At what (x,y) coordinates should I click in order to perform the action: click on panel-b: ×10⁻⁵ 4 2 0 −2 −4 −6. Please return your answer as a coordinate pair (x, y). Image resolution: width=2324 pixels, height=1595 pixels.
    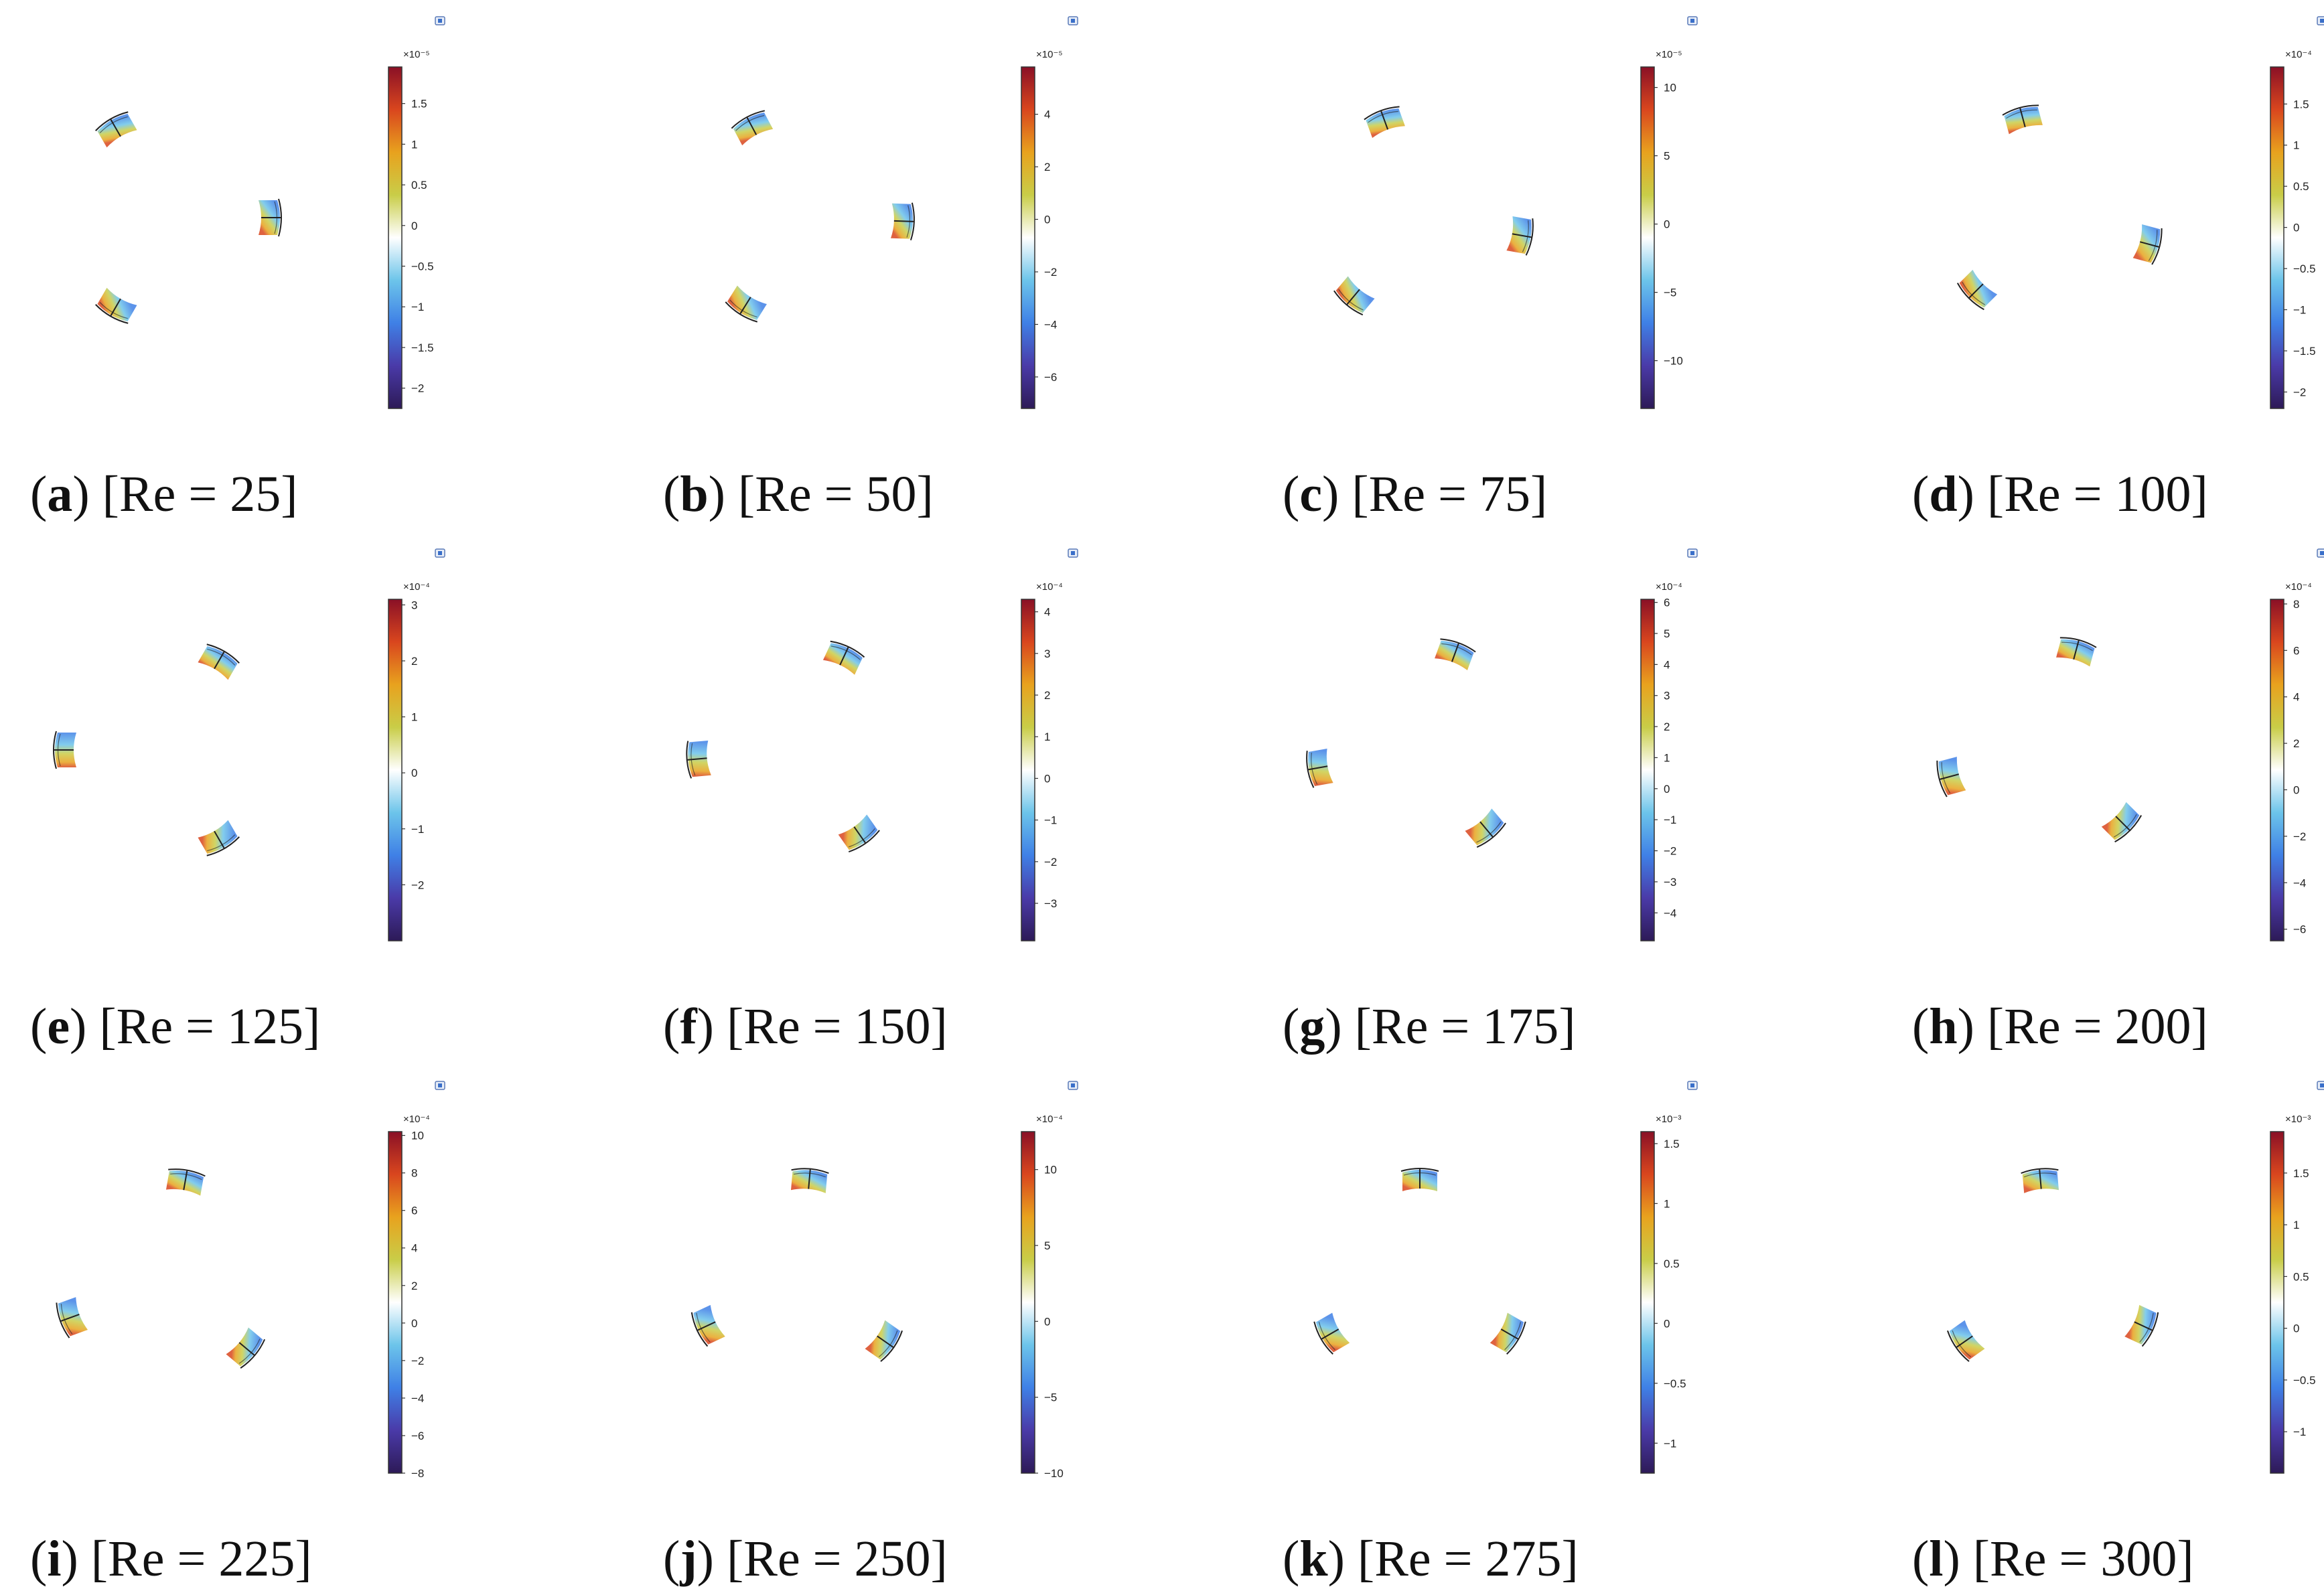
    Looking at the image, I should click on (901, 213).